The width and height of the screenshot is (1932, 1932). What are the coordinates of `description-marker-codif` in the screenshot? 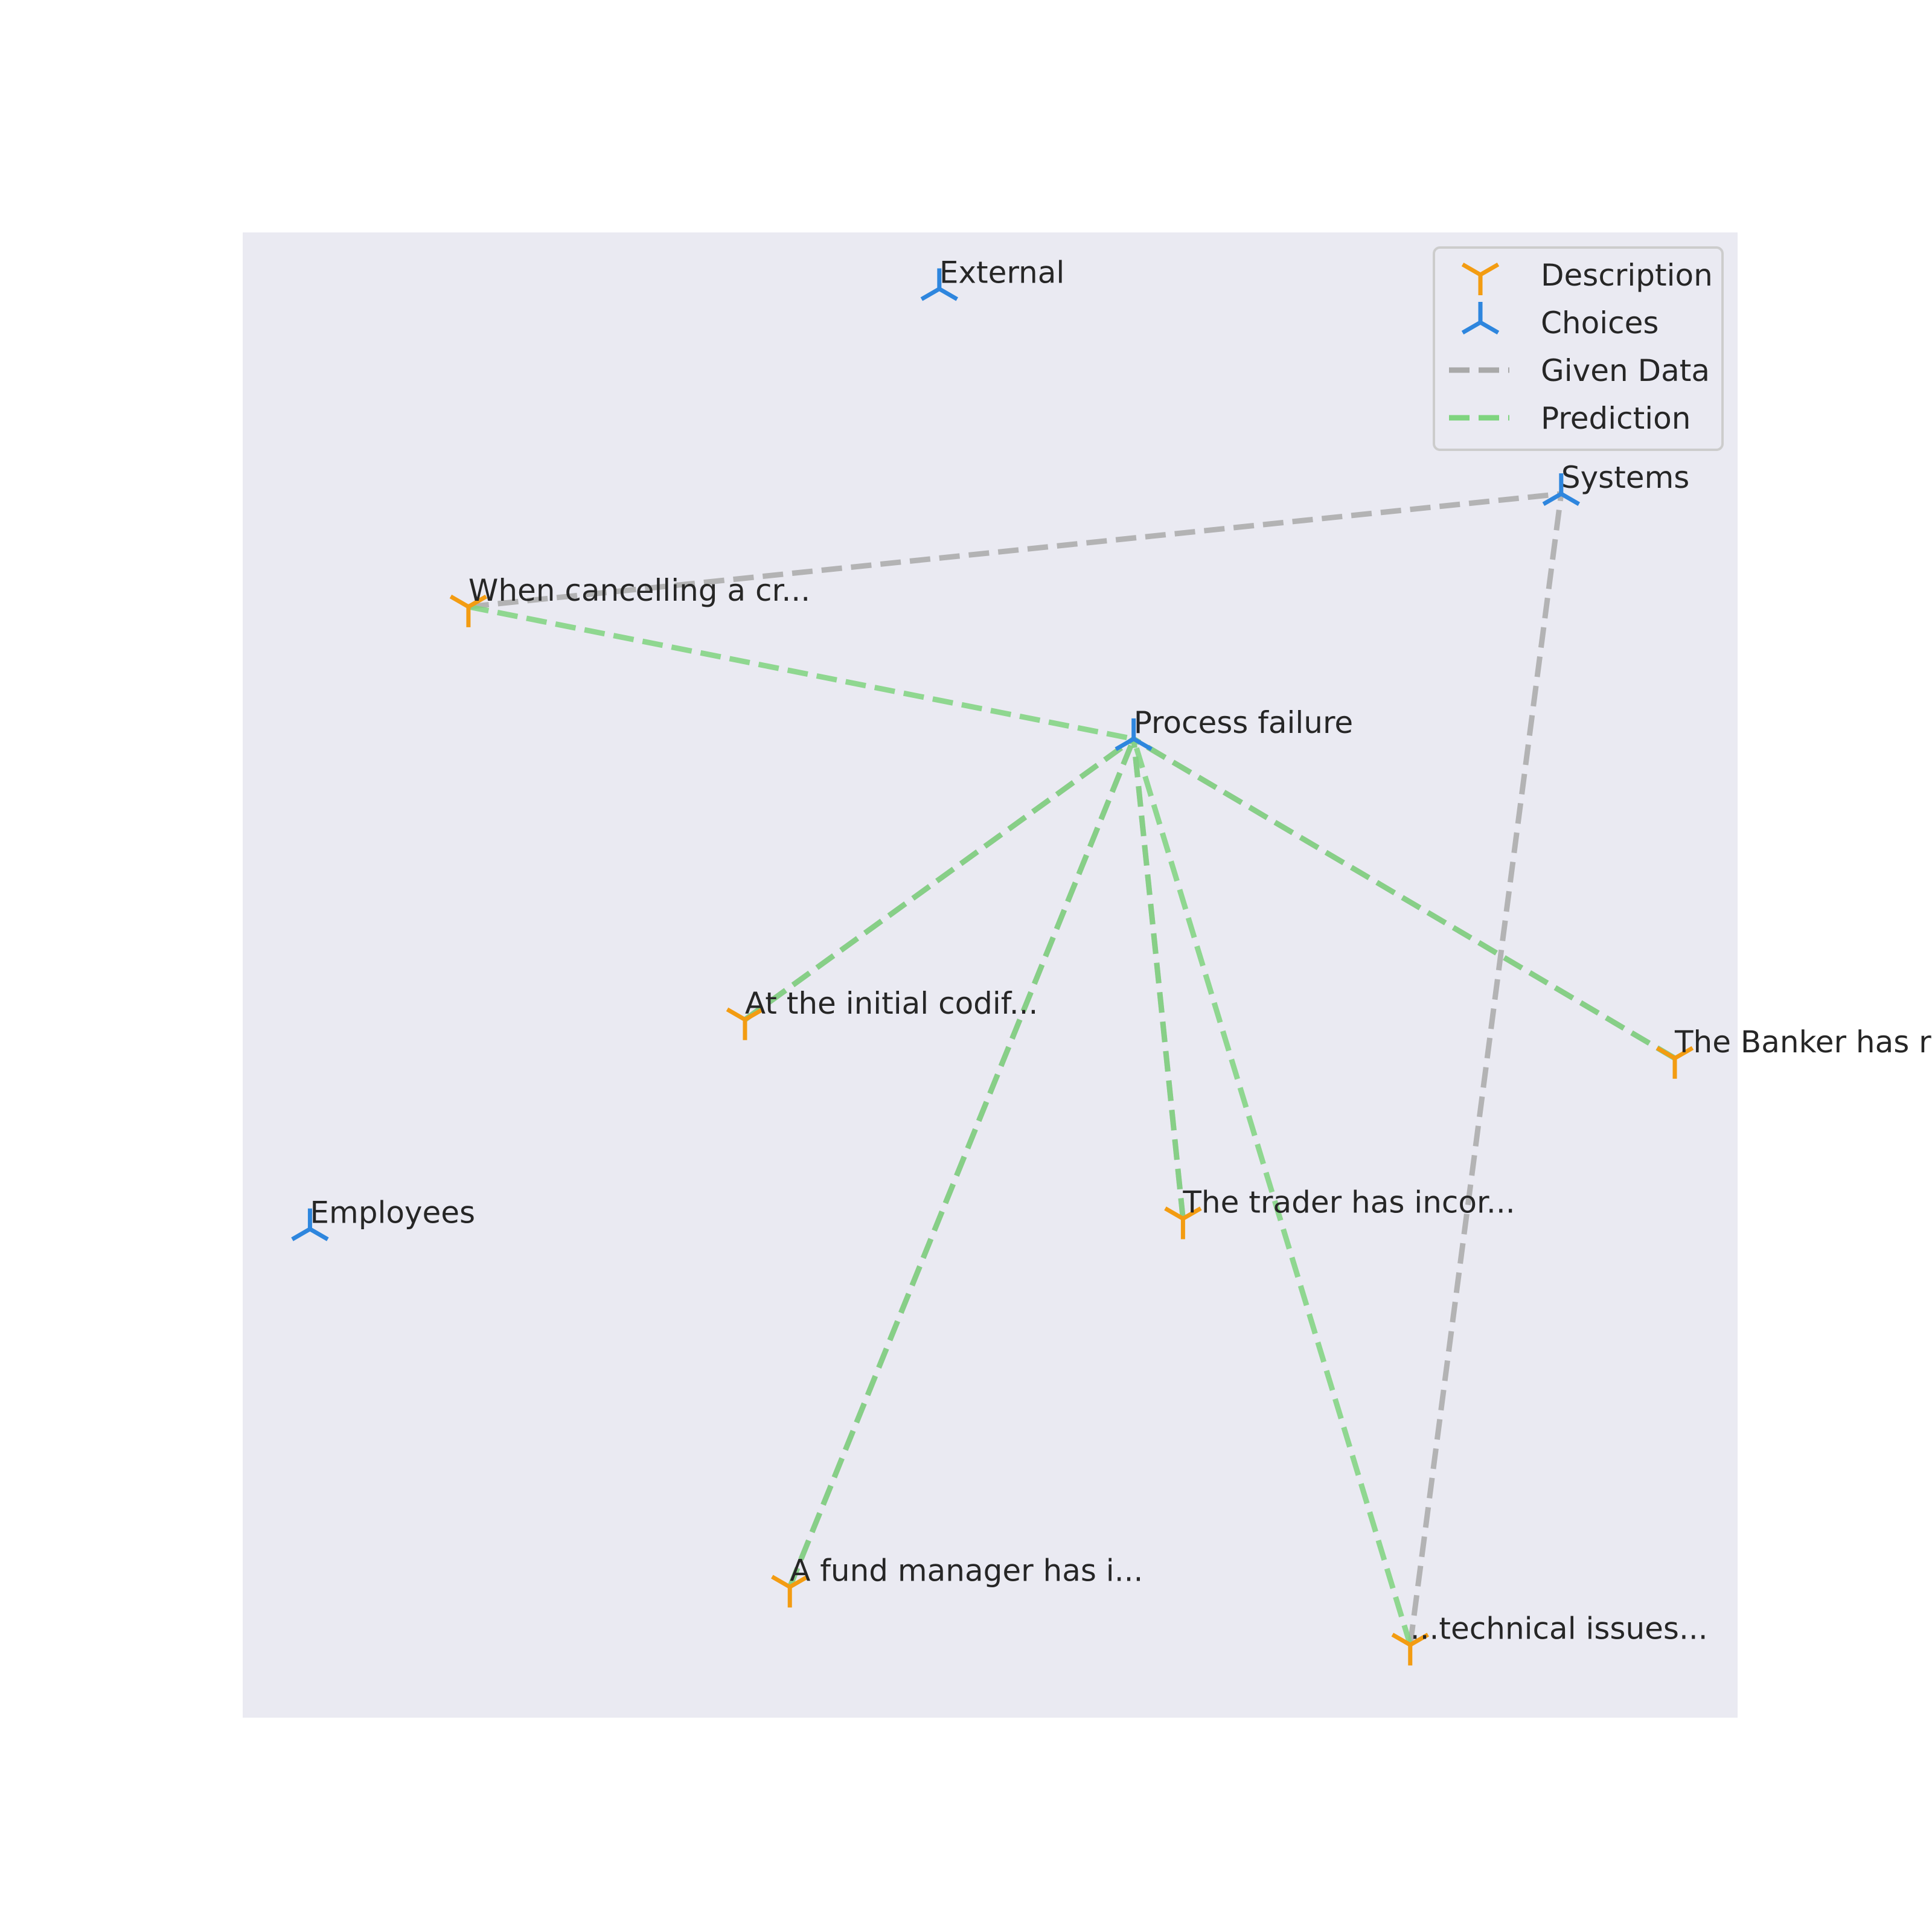 It's located at (745, 1024).